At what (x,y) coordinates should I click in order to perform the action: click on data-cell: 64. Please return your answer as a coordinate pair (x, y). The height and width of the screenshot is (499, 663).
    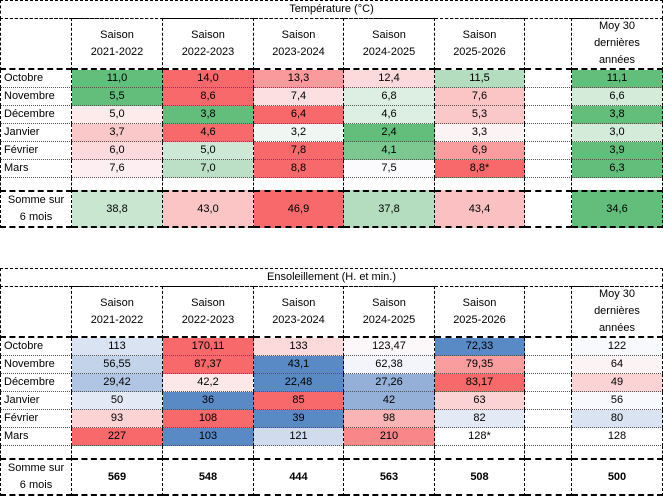
    Looking at the image, I should click on (617, 365).